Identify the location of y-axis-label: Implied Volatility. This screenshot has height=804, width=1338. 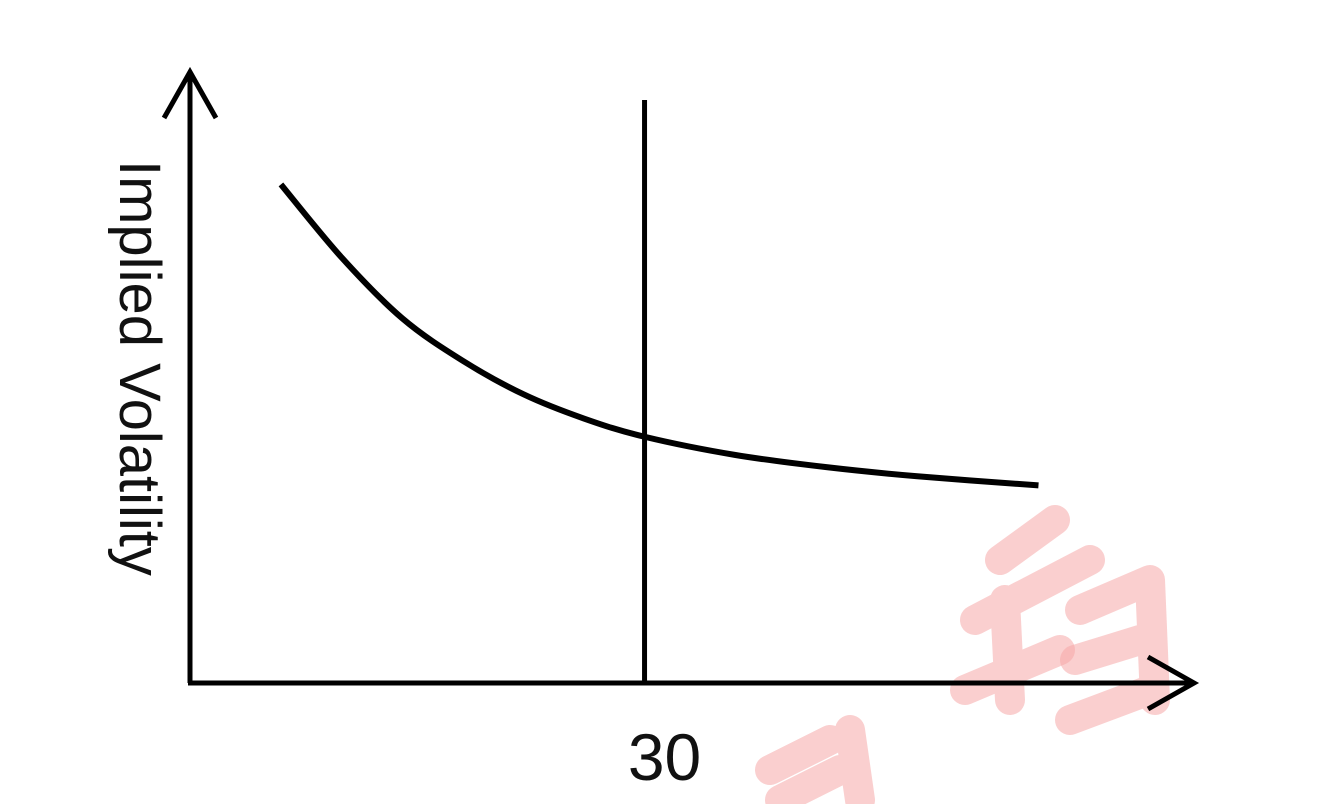
(139, 368).